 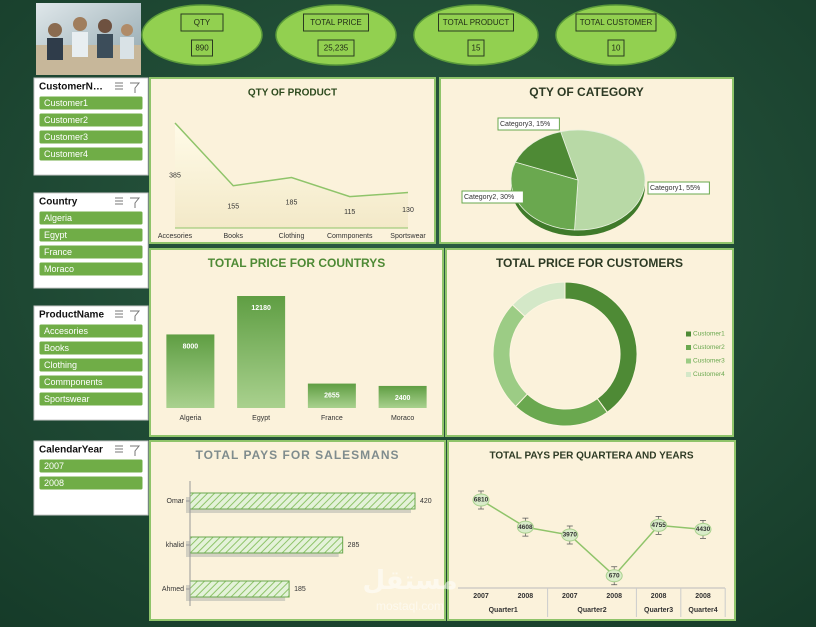 What do you see at coordinates (589, 263) in the screenshot?
I see `chart-title: TOTAL PRICE FOR CUSTOMERS` at bounding box center [589, 263].